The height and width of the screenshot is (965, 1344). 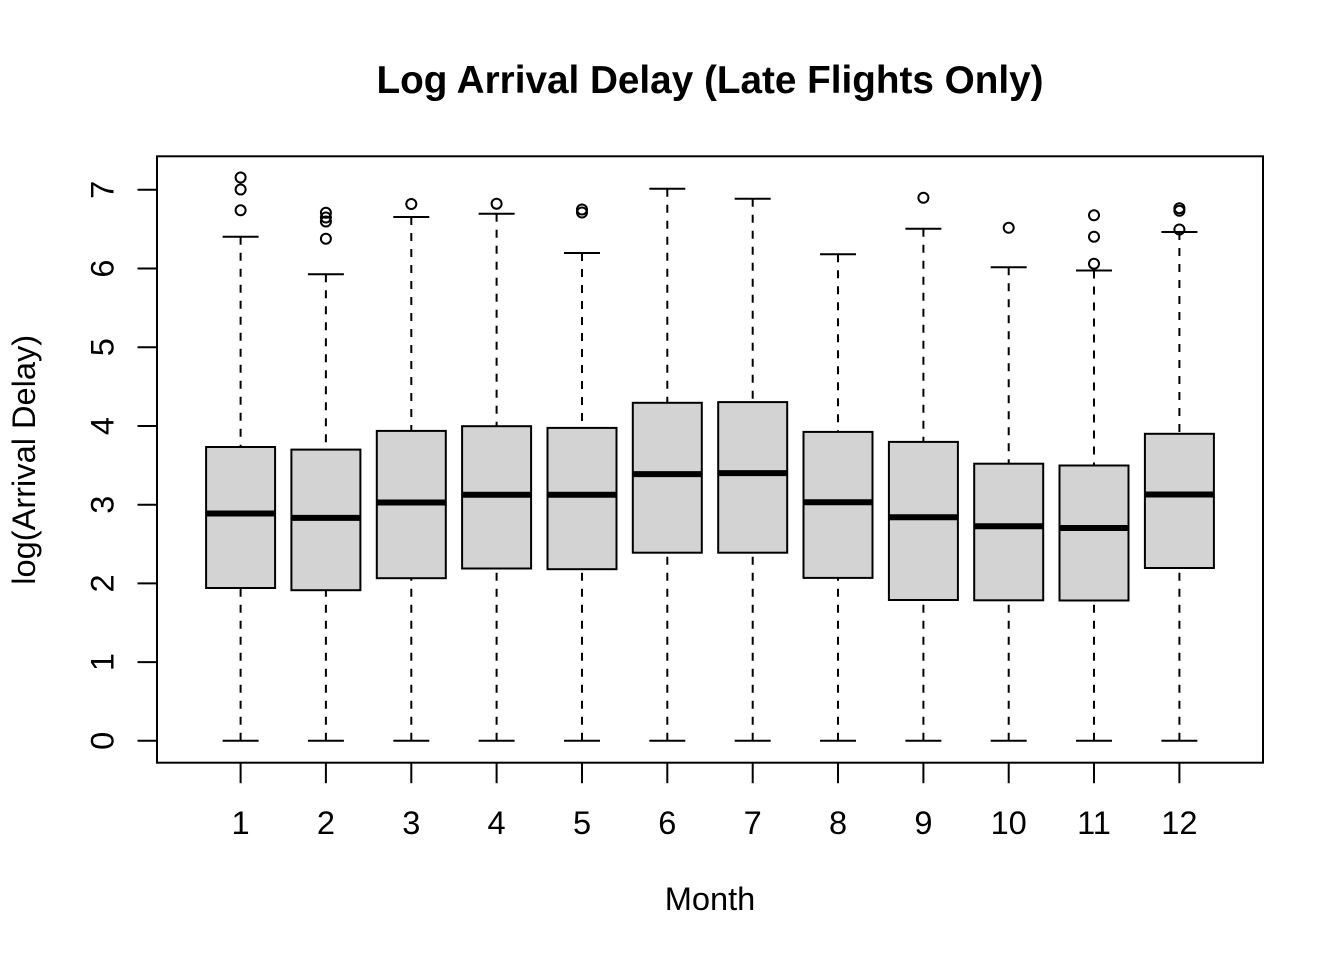 I want to click on svg-text: 10, so click(x=1009, y=822).